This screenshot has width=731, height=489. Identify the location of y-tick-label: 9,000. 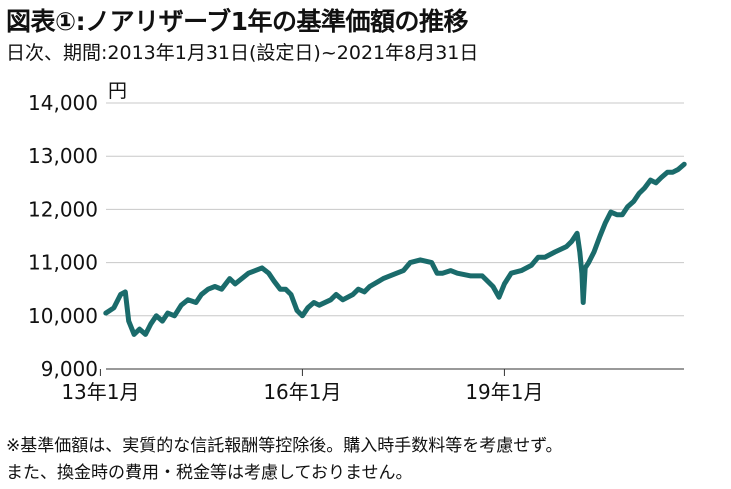
(69, 369).